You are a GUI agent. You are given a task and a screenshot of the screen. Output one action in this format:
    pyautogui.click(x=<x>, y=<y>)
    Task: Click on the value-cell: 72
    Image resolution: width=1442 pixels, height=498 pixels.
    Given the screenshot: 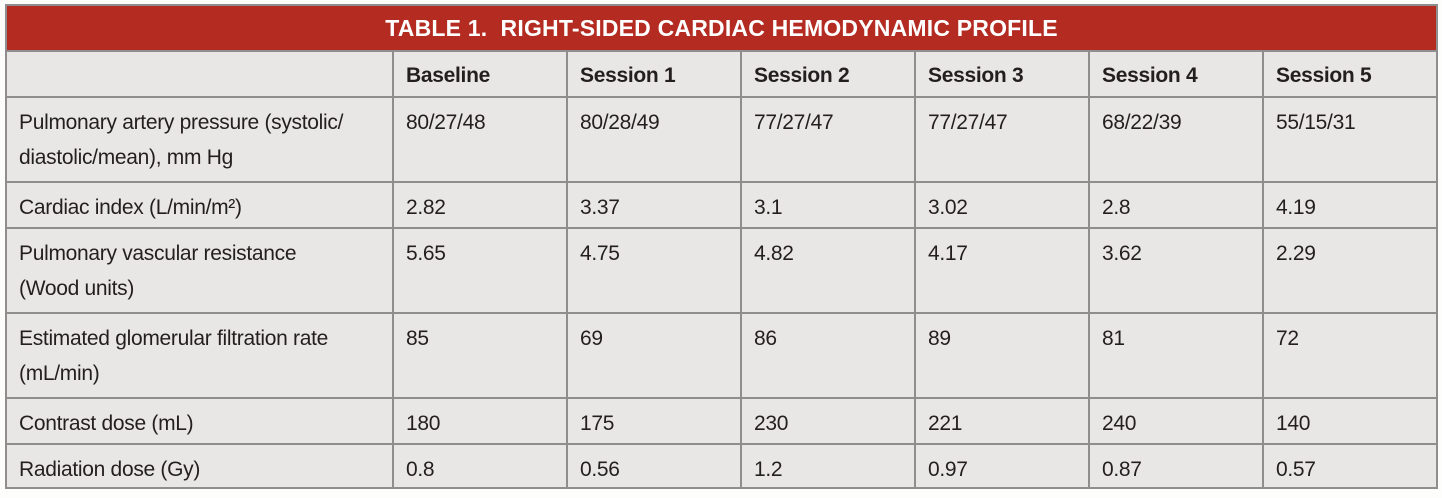 What is the action you would take?
    pyautogui.click(x=1350, y=355)
    